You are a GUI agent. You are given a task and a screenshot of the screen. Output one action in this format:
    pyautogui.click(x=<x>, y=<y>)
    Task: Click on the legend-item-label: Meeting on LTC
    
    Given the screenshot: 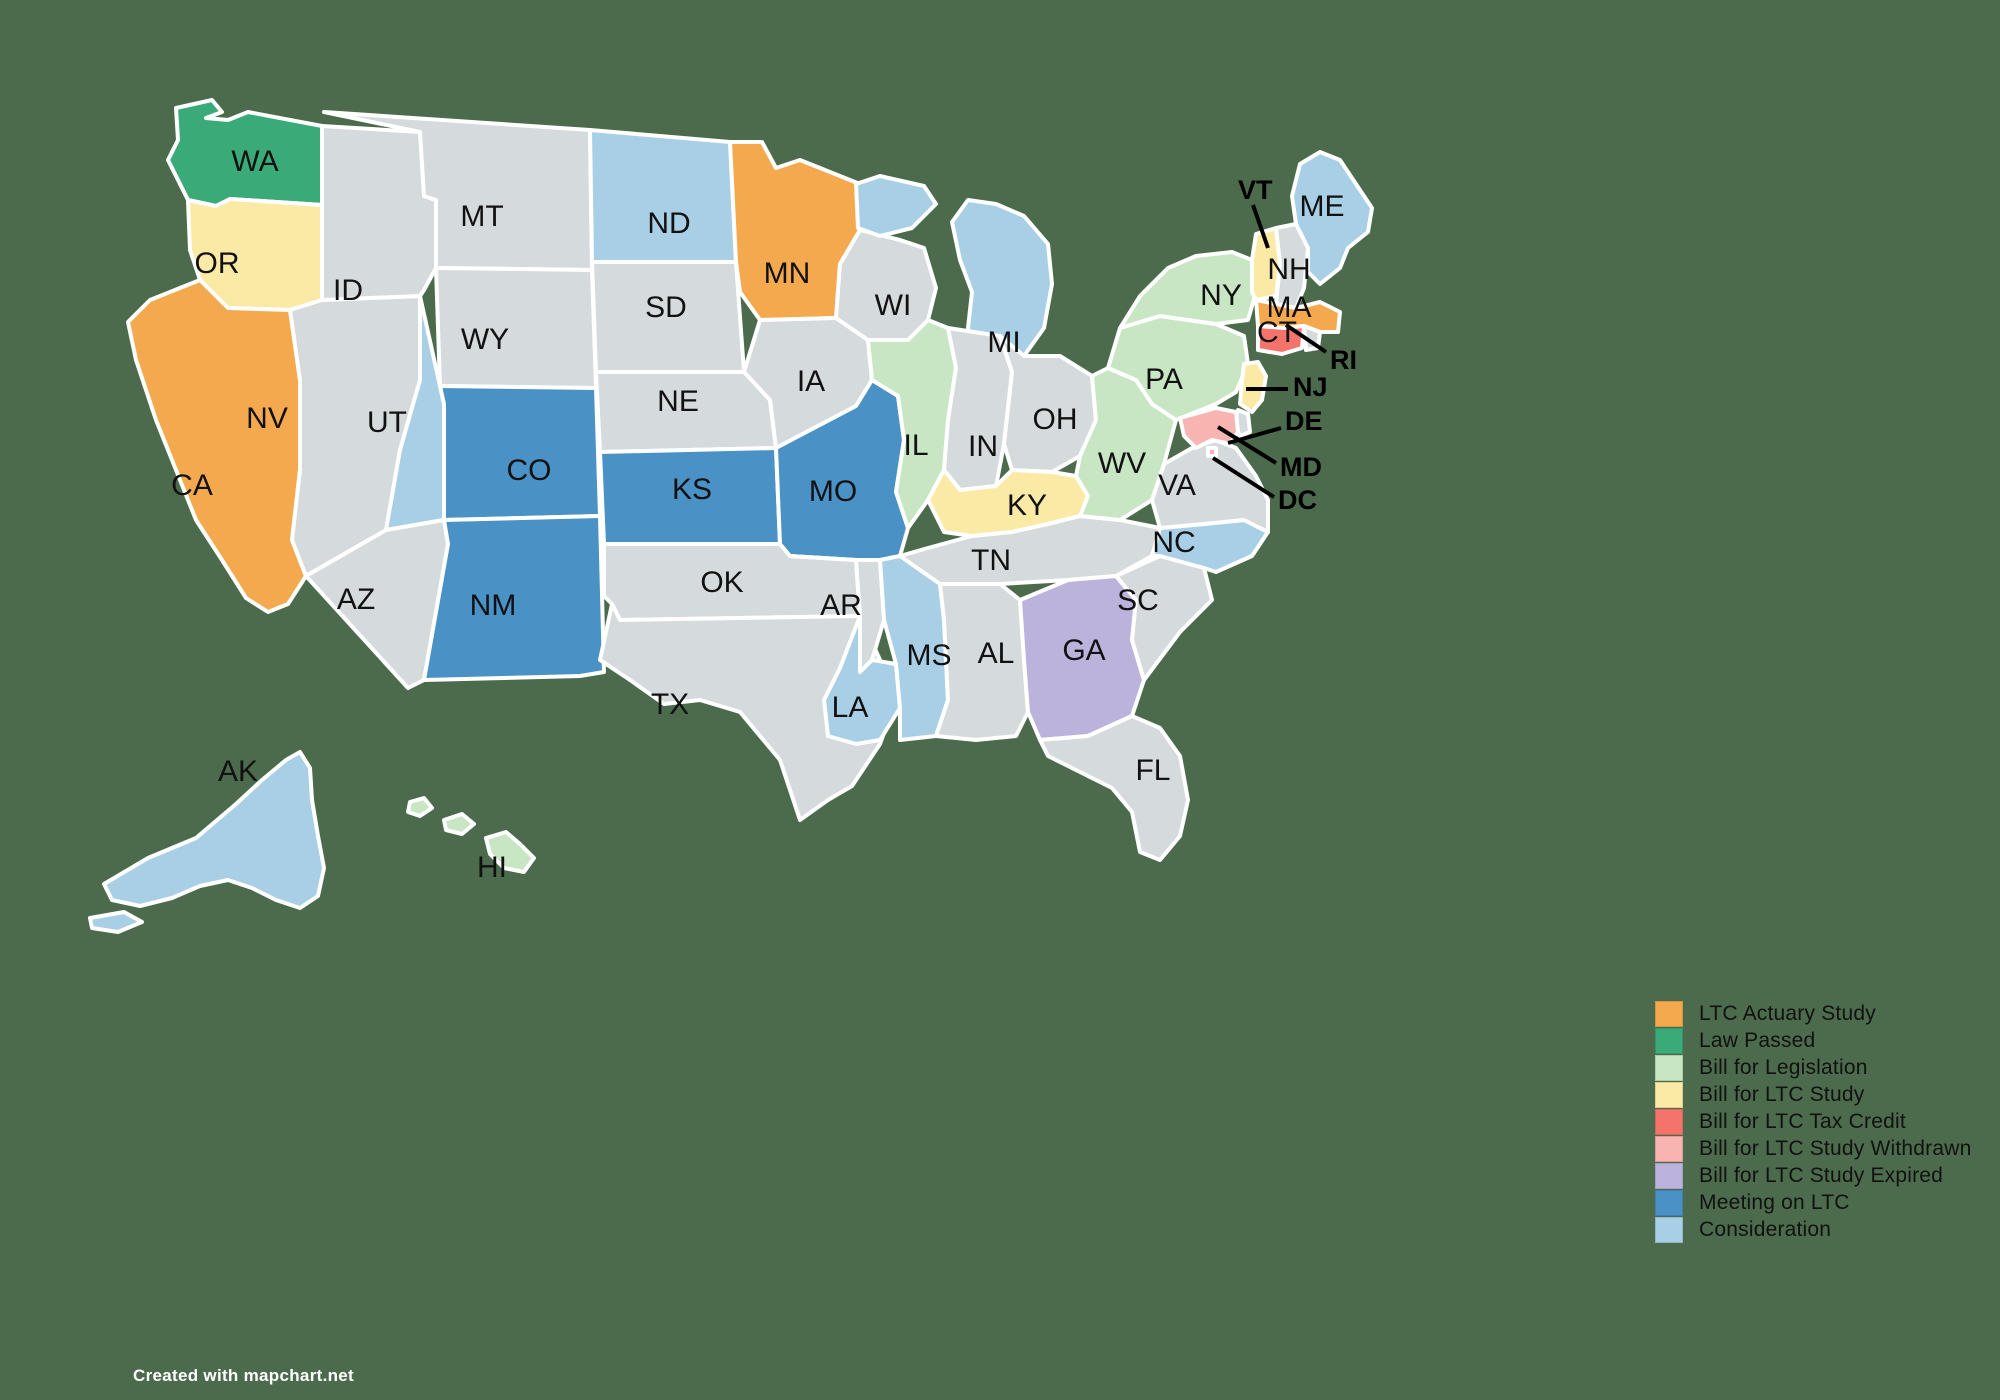 What is the action you would take?
    pyautogui.click(x=1774, y=1202)
    